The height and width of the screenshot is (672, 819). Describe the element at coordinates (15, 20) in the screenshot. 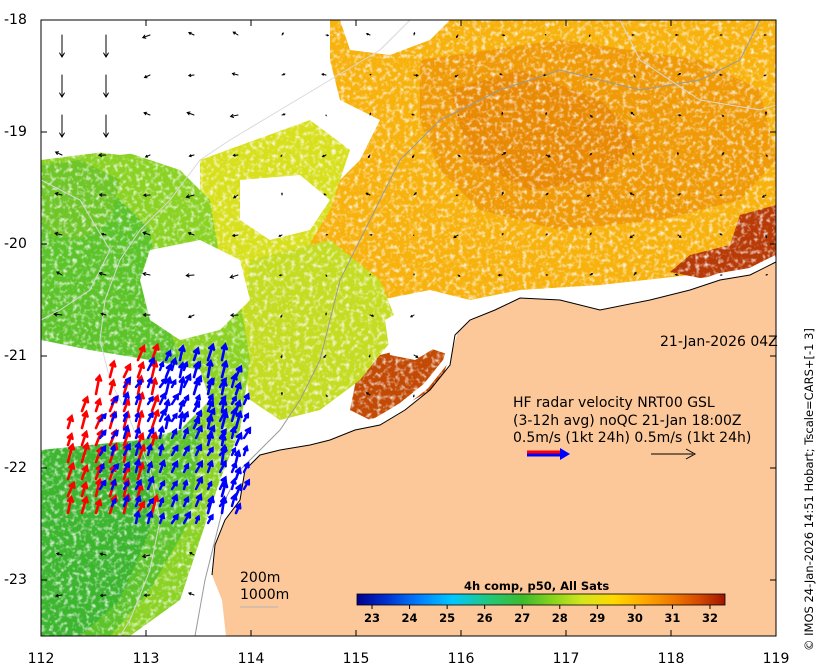

I see `lat-tick-label: -18` at that location.